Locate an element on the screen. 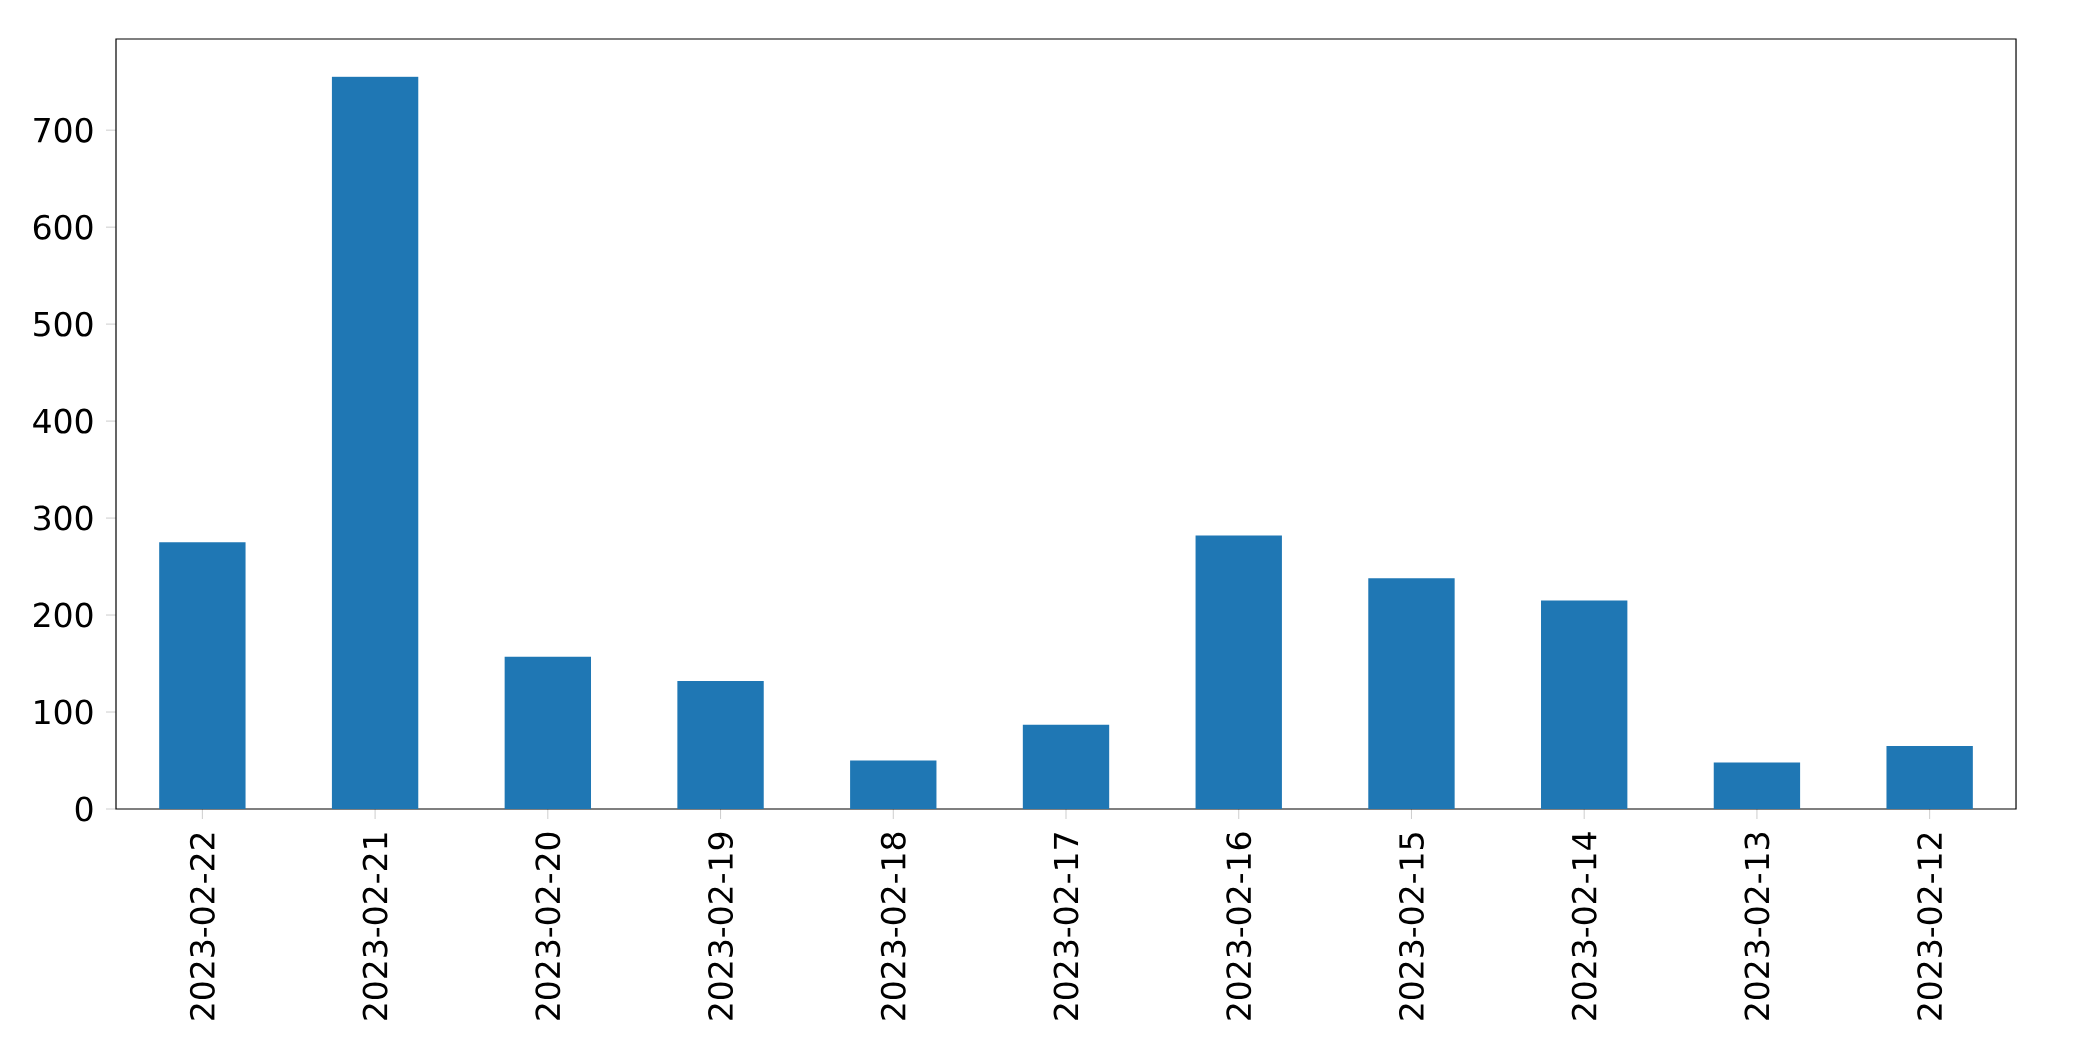  y-tick-label: 100 is located at coordinates (64, 712).